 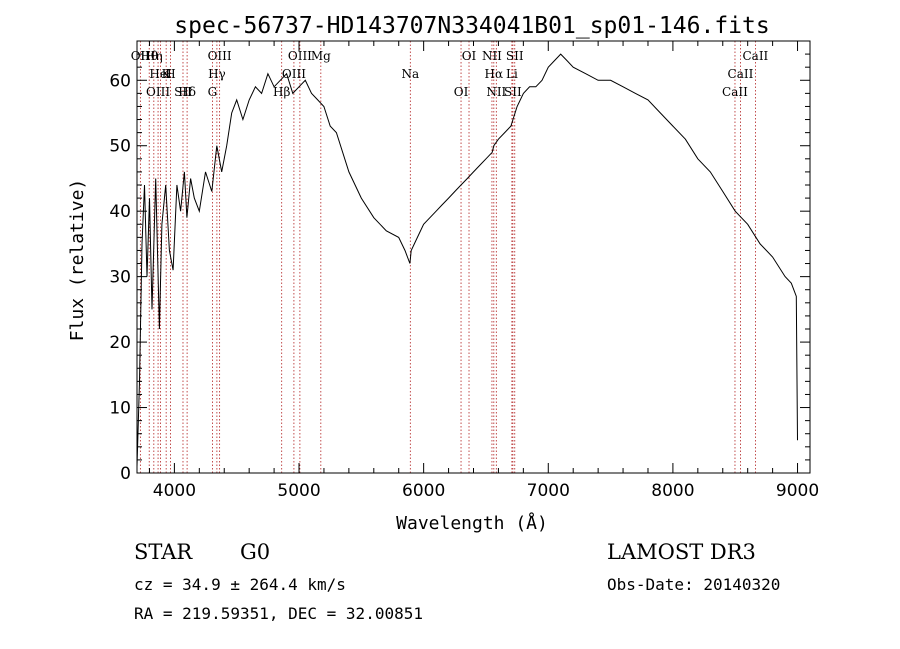 I want to click on line-marker-label: HeI, so click(x=160, y=74).